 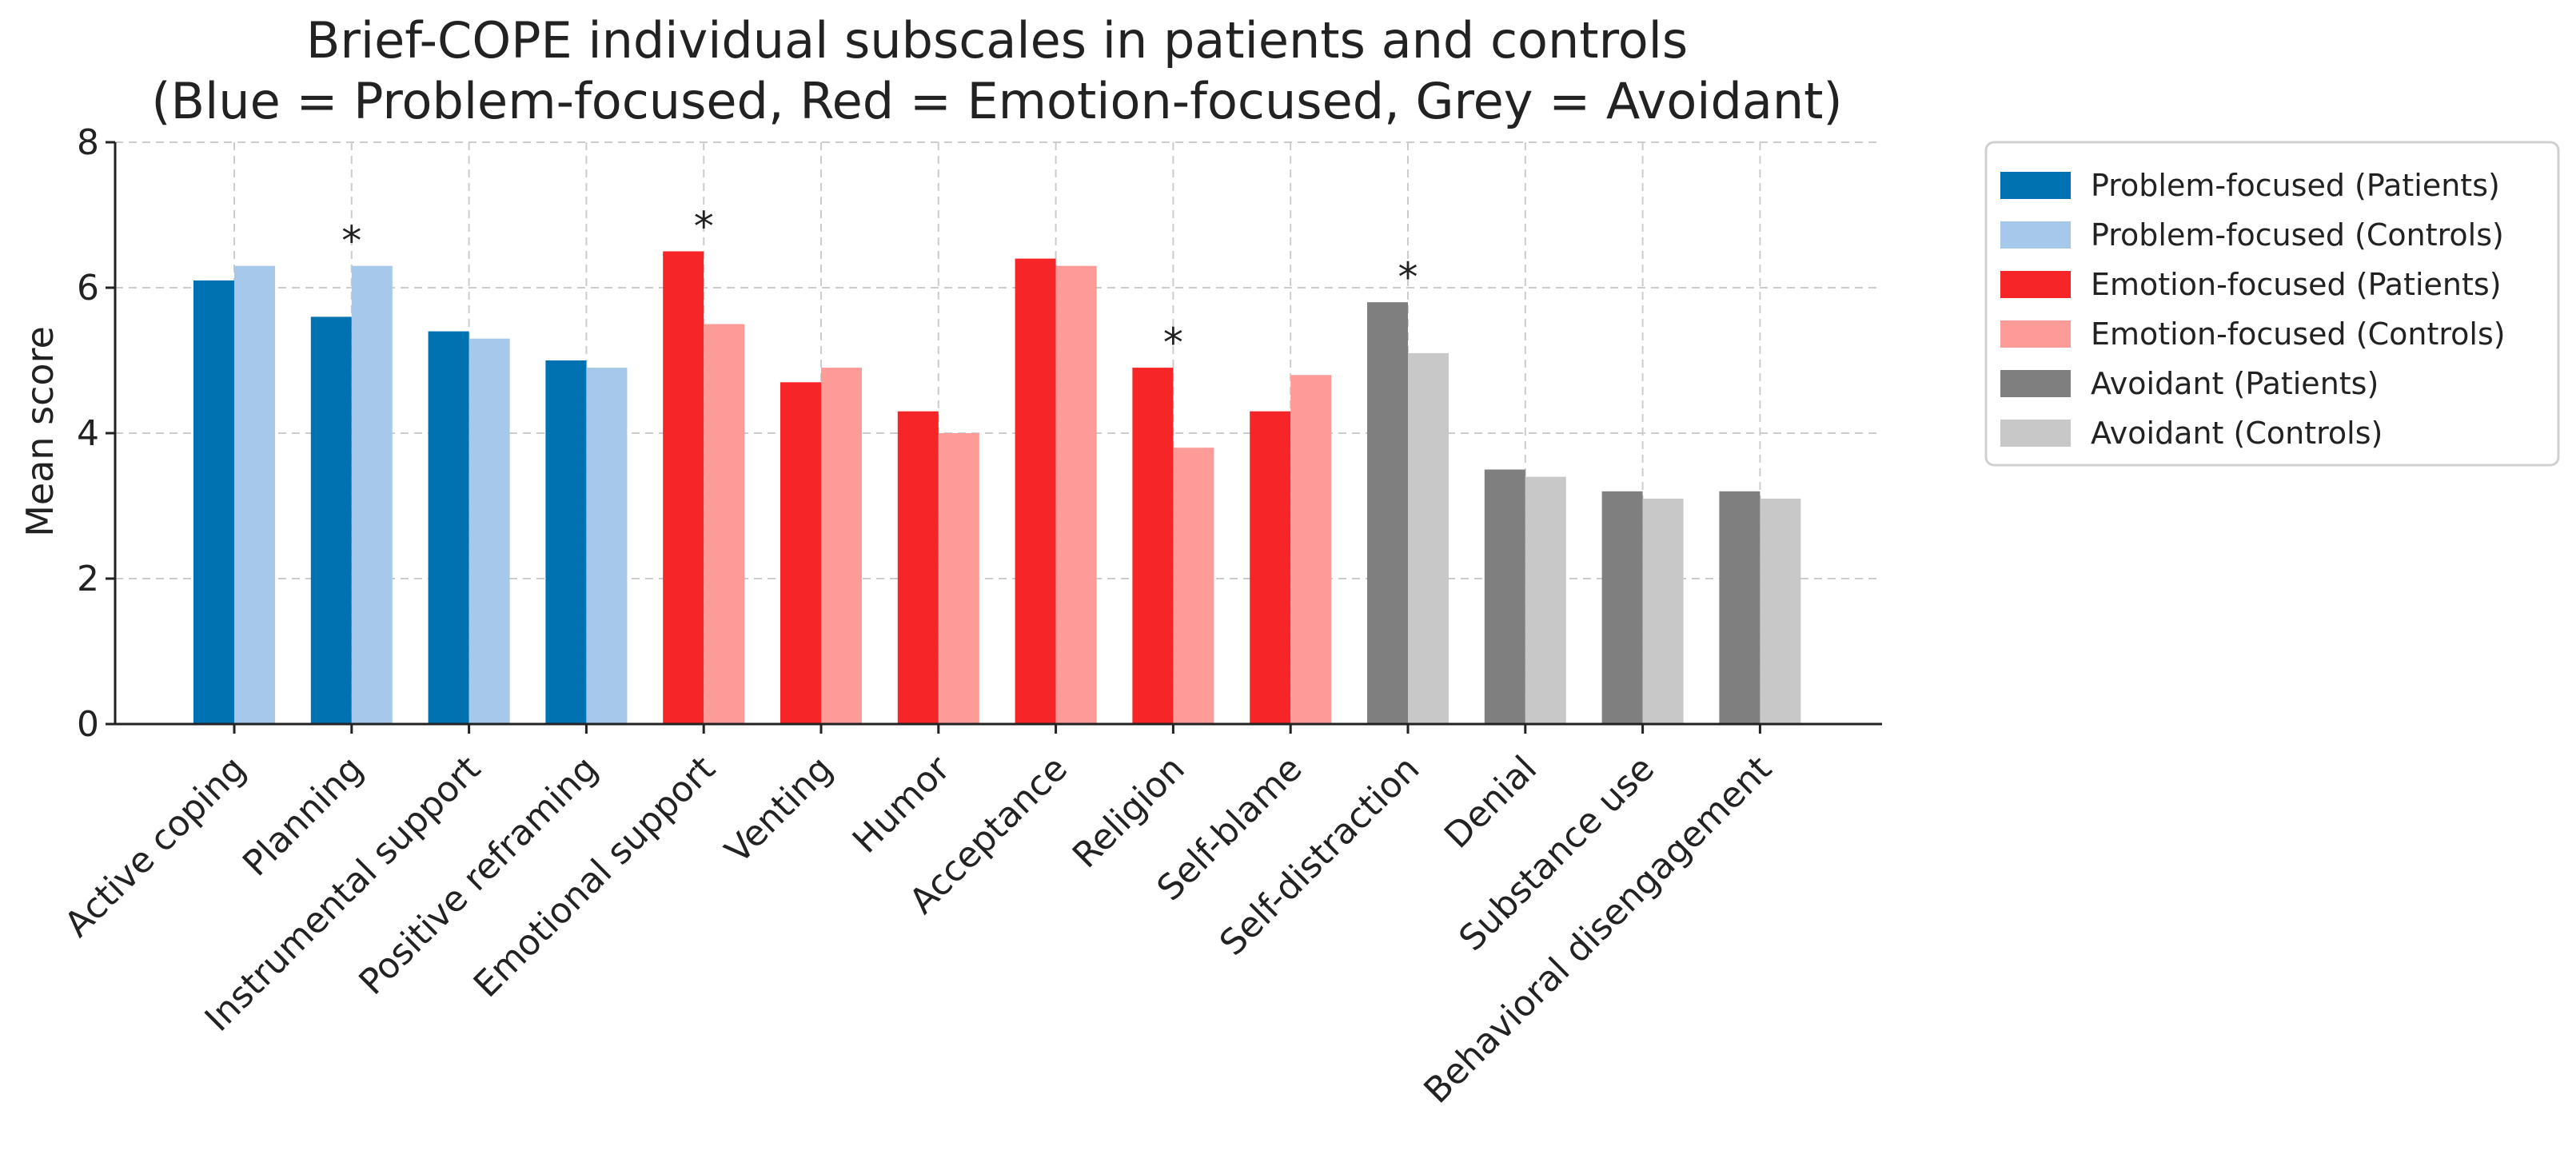 What do you see at coordinates (778, 810) in the screenshot?
I see `x-tick-label: Venting` at bounding box center [778, 810].